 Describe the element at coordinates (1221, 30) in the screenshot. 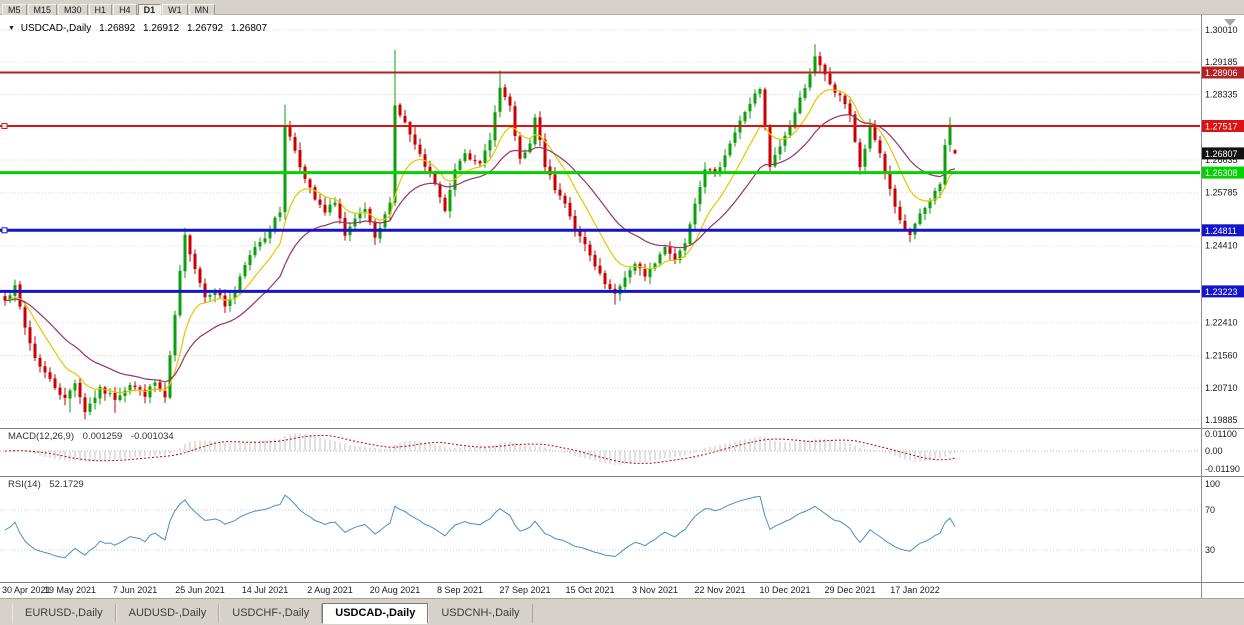

I see `price-axis-label: 1.30010` at that location.